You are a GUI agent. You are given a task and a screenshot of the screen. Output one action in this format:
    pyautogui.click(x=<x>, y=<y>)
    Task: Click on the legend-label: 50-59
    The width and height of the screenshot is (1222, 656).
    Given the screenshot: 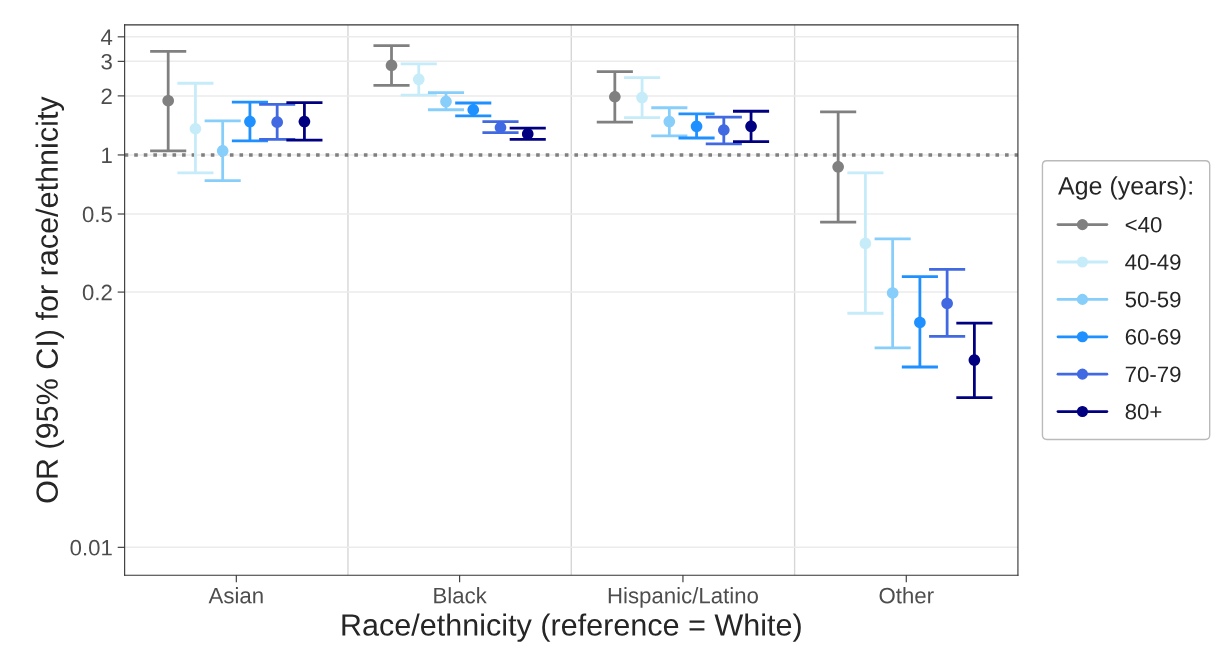 What is the action you would take?
    pyautogui.click(x=1153, y=299)
    